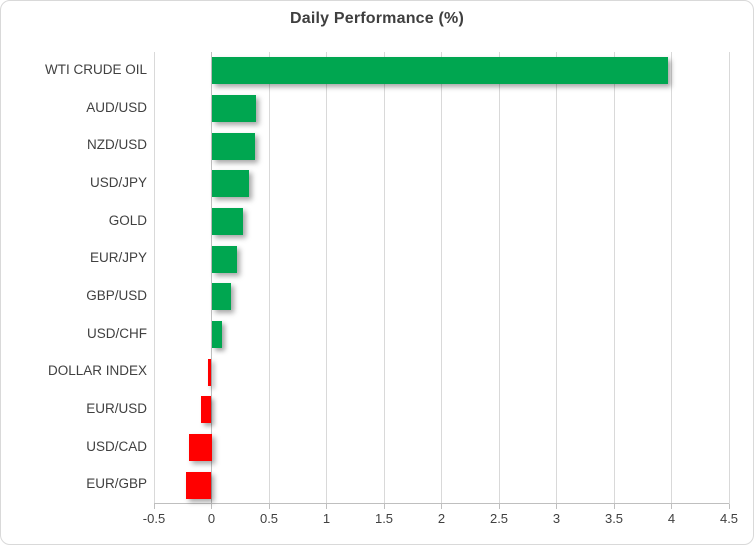 This screenshot has height=545, width=754. Describe the element at coordinates (206, 410) in the screenshot. I see `bar-eur-usd` at that location.